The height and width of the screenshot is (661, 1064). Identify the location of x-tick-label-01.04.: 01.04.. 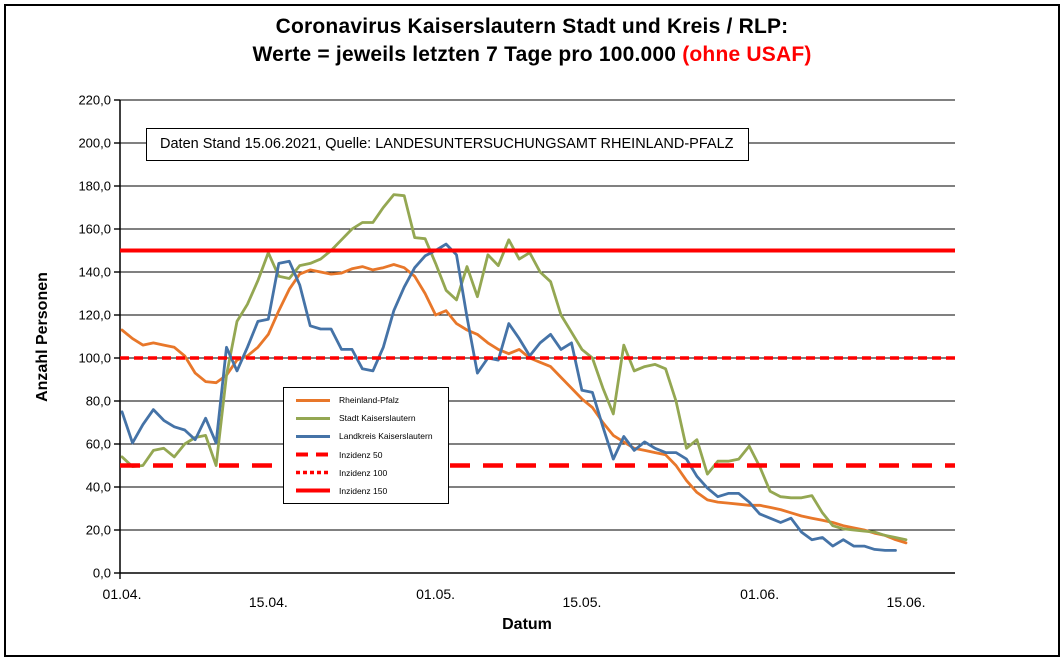
(122, 594).